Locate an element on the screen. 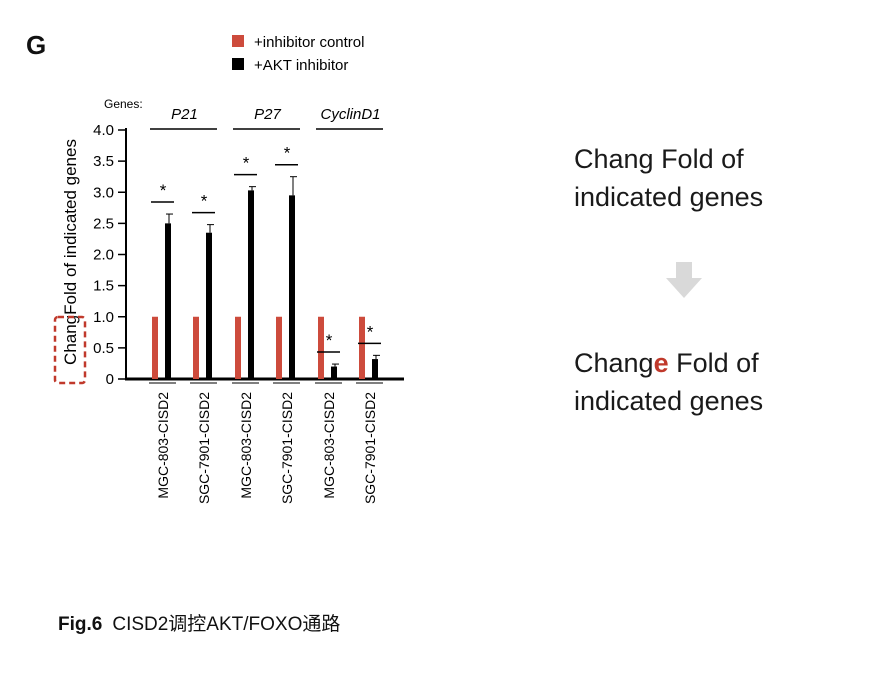 This screenshot has height=696, width=884. correction-after-suffix: Fold of is located at coordinates (713, 363).